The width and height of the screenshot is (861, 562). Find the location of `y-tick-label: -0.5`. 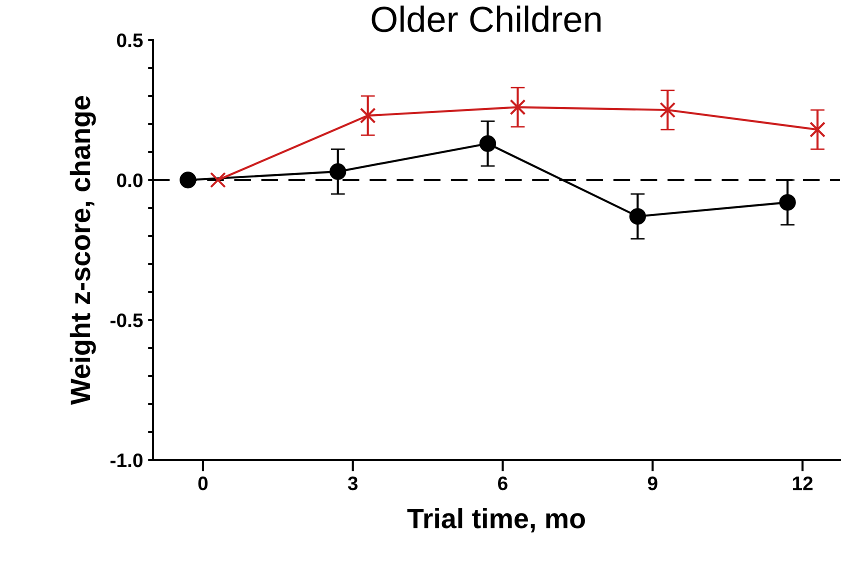

y-tick-label: -0.5 is located at coordinates (126, 320).